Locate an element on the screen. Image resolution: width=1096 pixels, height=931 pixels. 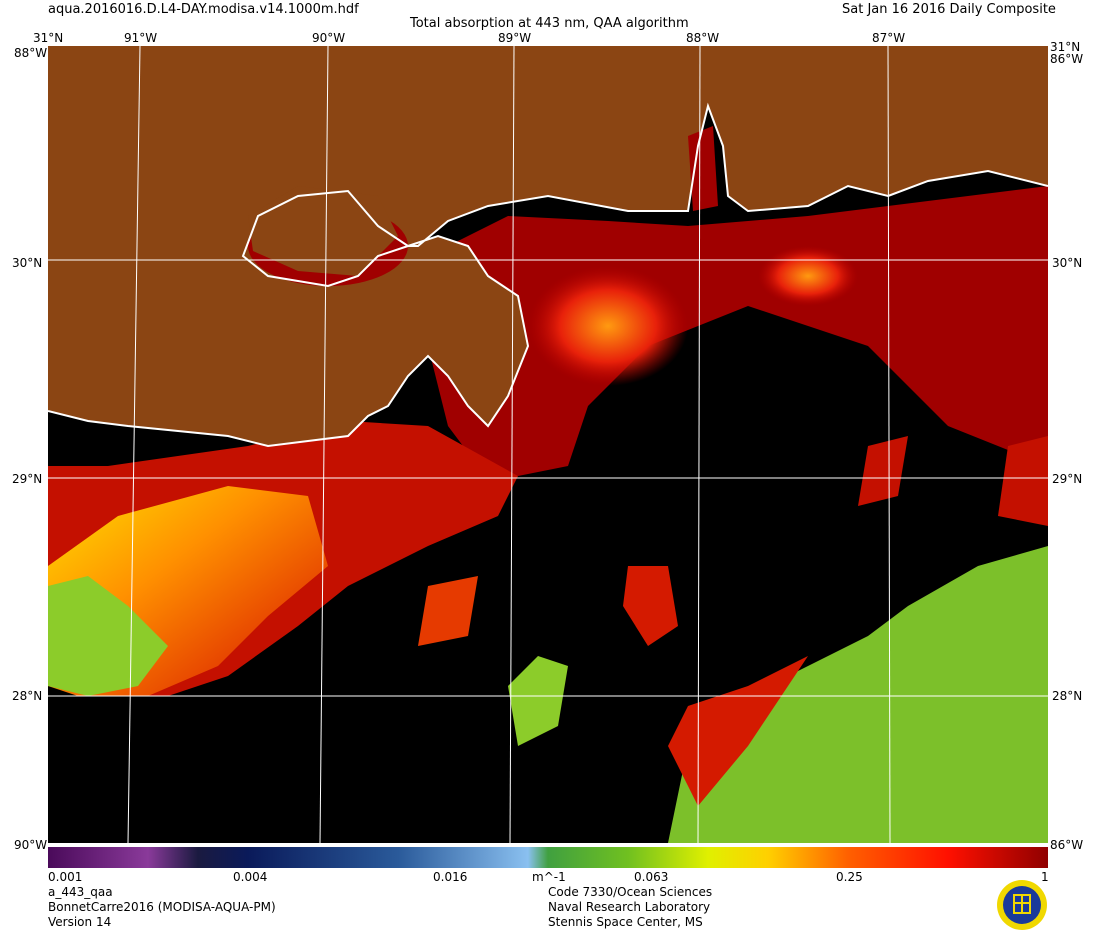
colorbar is located at coordinates (548, 857).